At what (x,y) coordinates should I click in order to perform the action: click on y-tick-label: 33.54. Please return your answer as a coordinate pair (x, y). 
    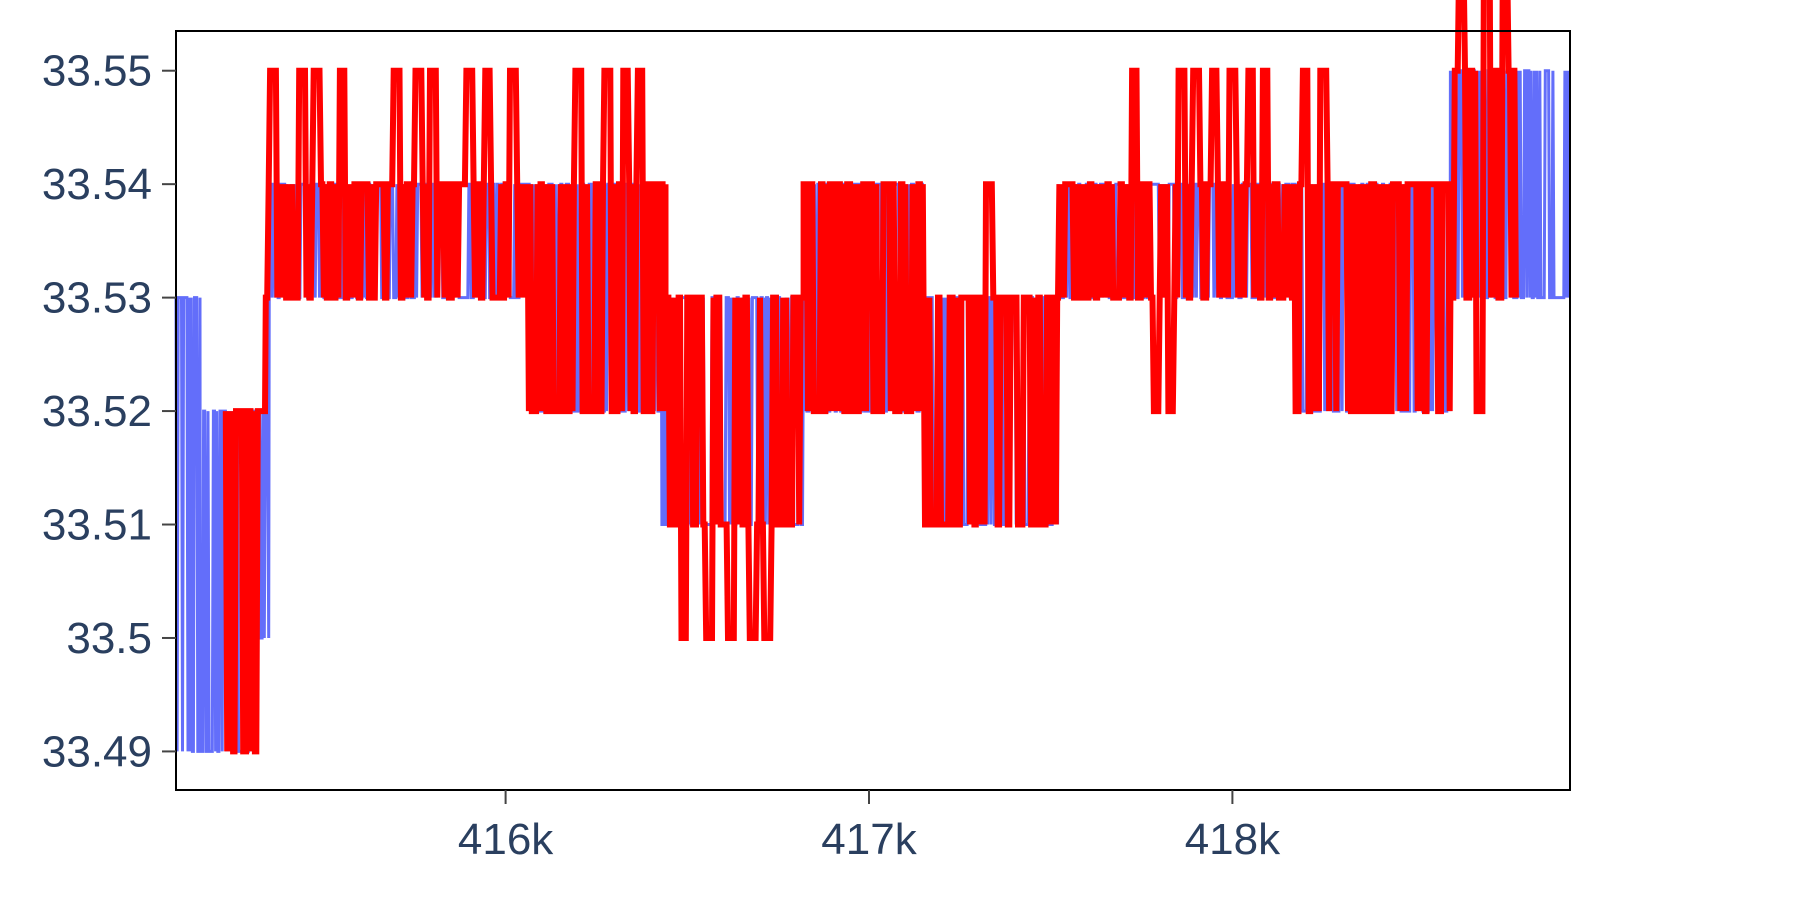
    Looking at the image, I should click on (97, 184).